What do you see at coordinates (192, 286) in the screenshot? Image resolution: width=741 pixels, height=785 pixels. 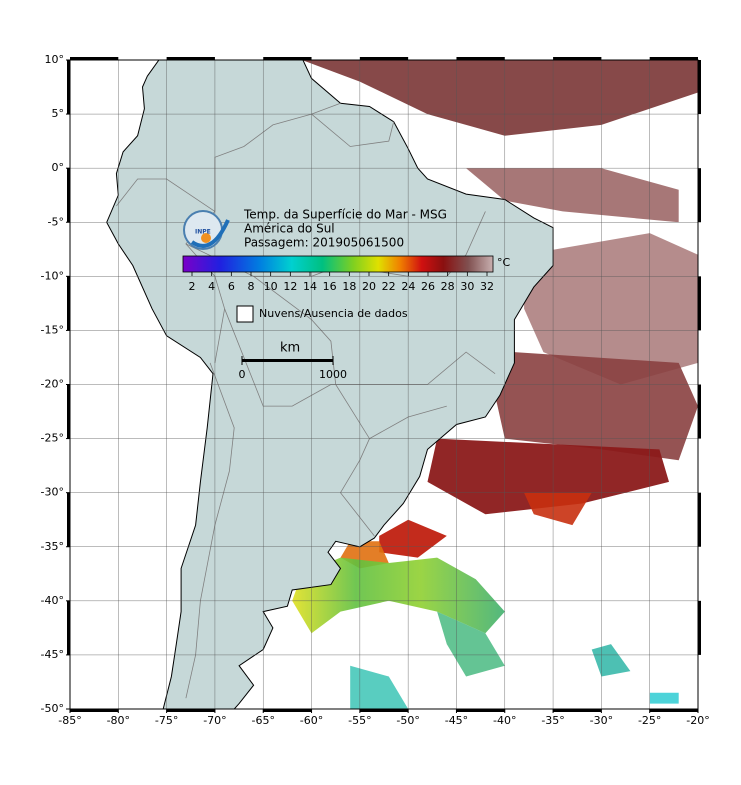 I see `colorbar-tick-label: 2` at bounding box center [192, 286].